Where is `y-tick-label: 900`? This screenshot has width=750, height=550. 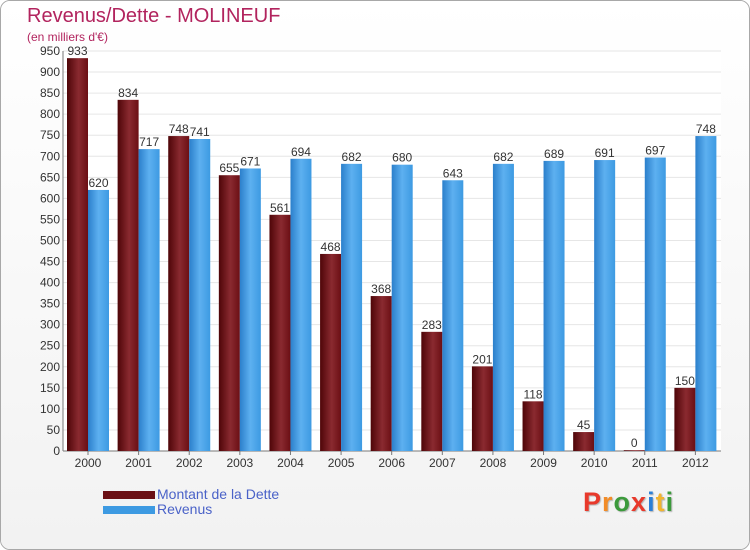
y-tick-label: 900 is located at coordinates (50, 72).